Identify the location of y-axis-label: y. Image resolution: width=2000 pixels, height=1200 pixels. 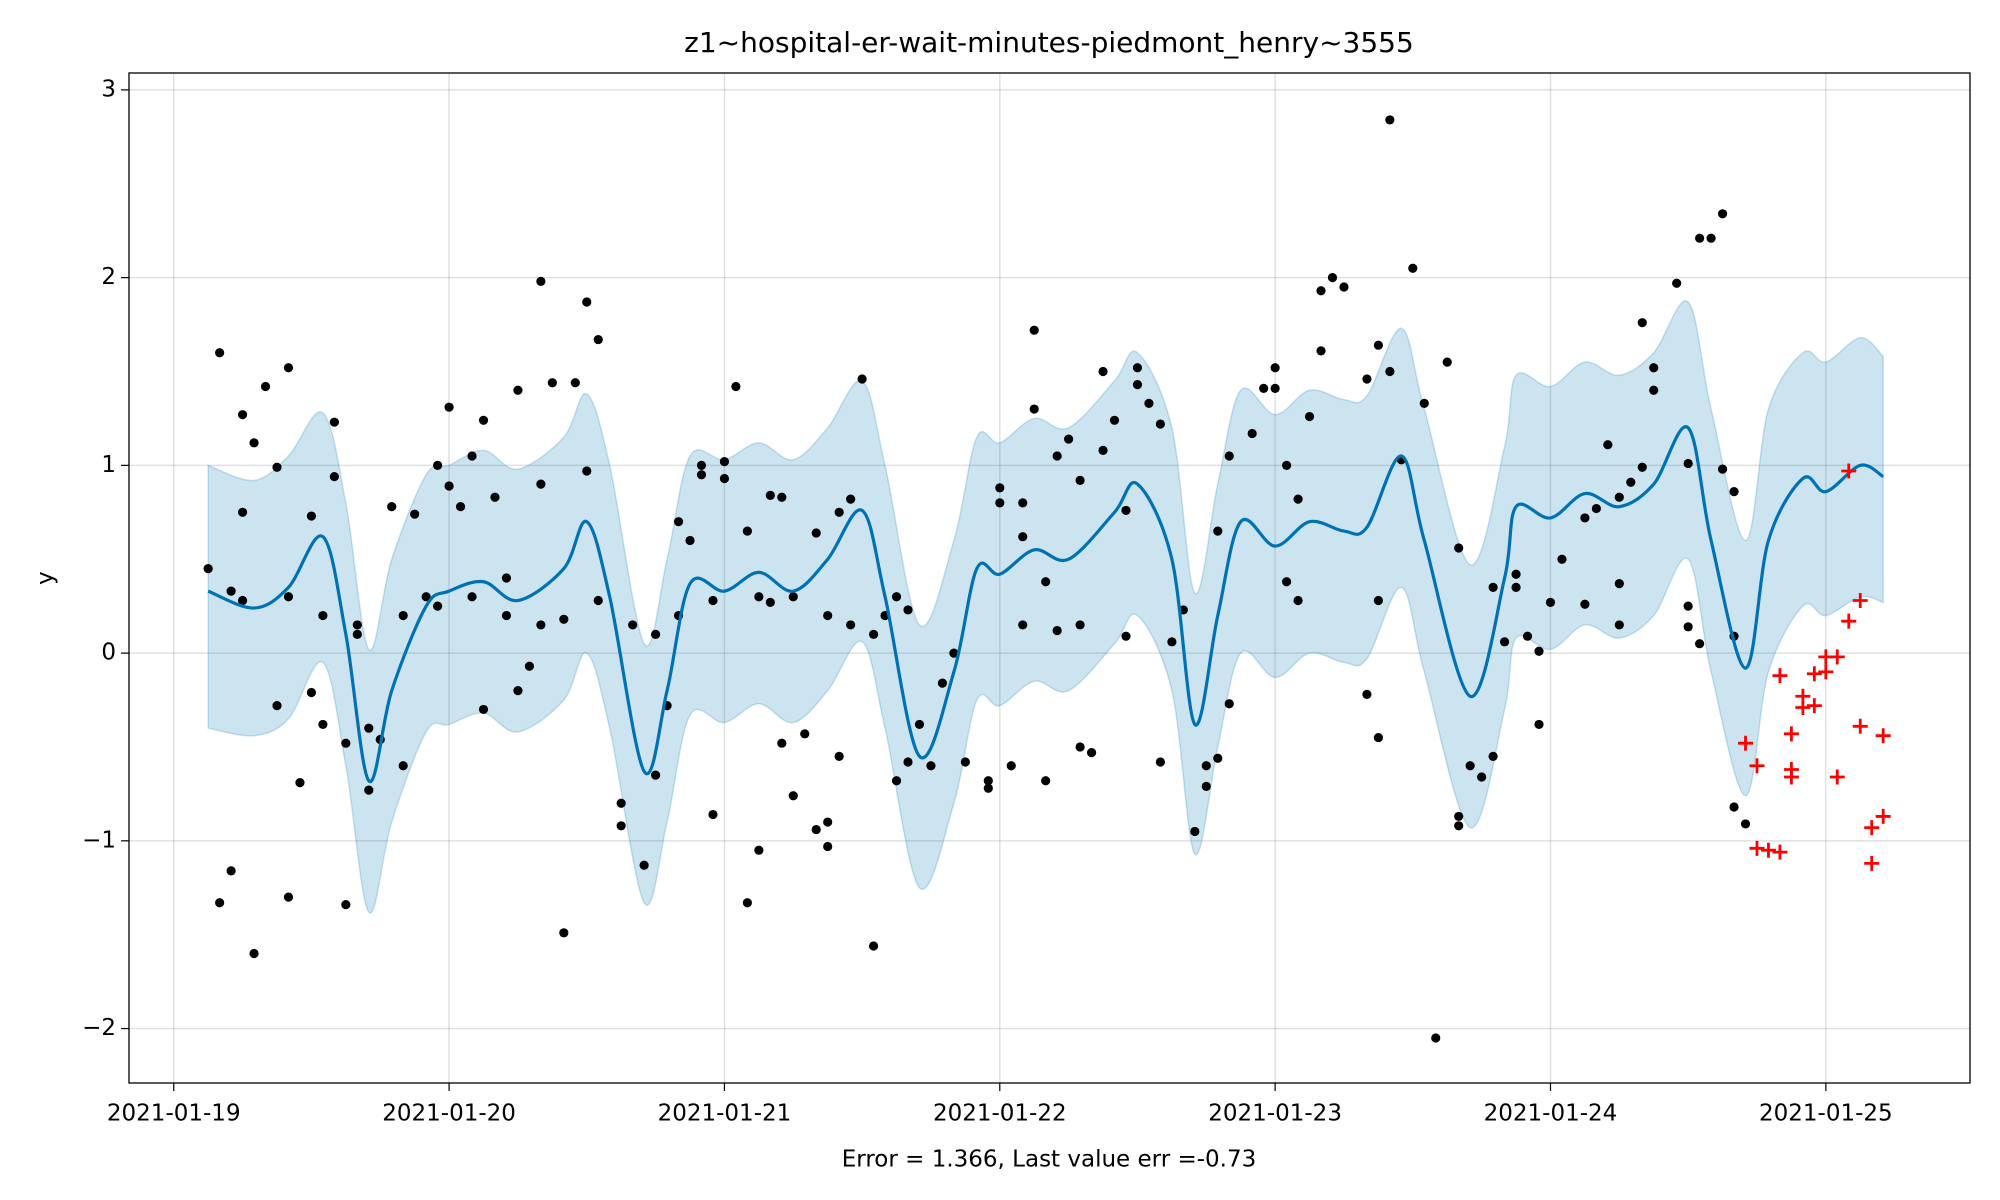
(46, 578).